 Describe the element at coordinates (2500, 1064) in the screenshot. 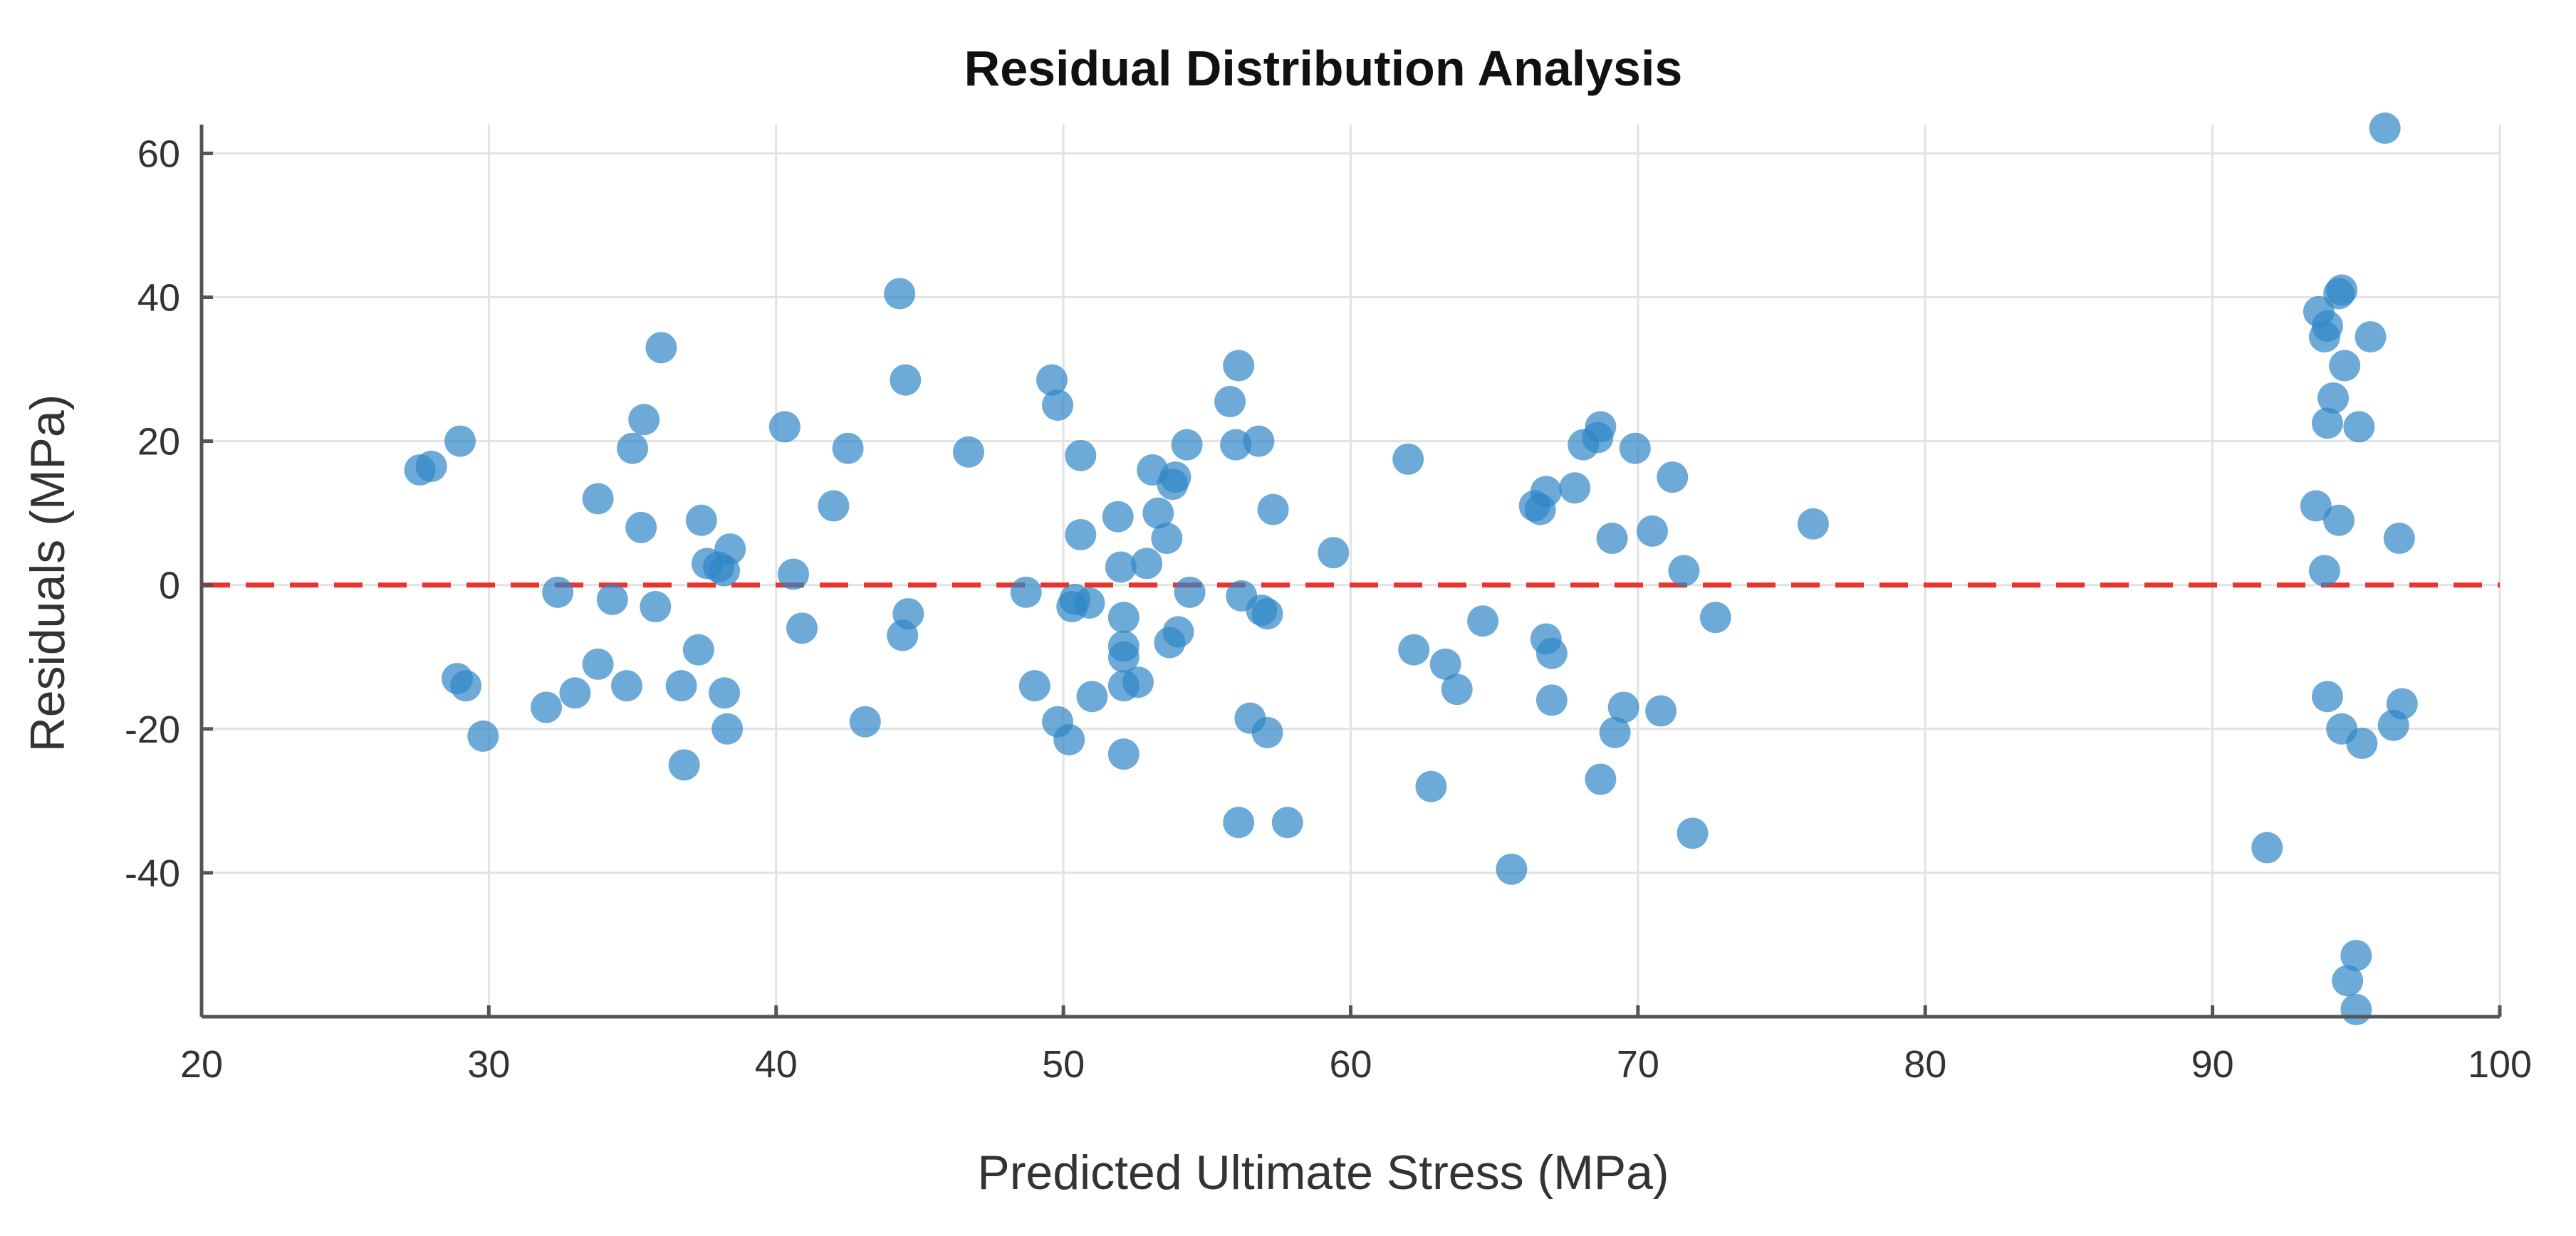

I see `x-tick-label: 100` at that location.